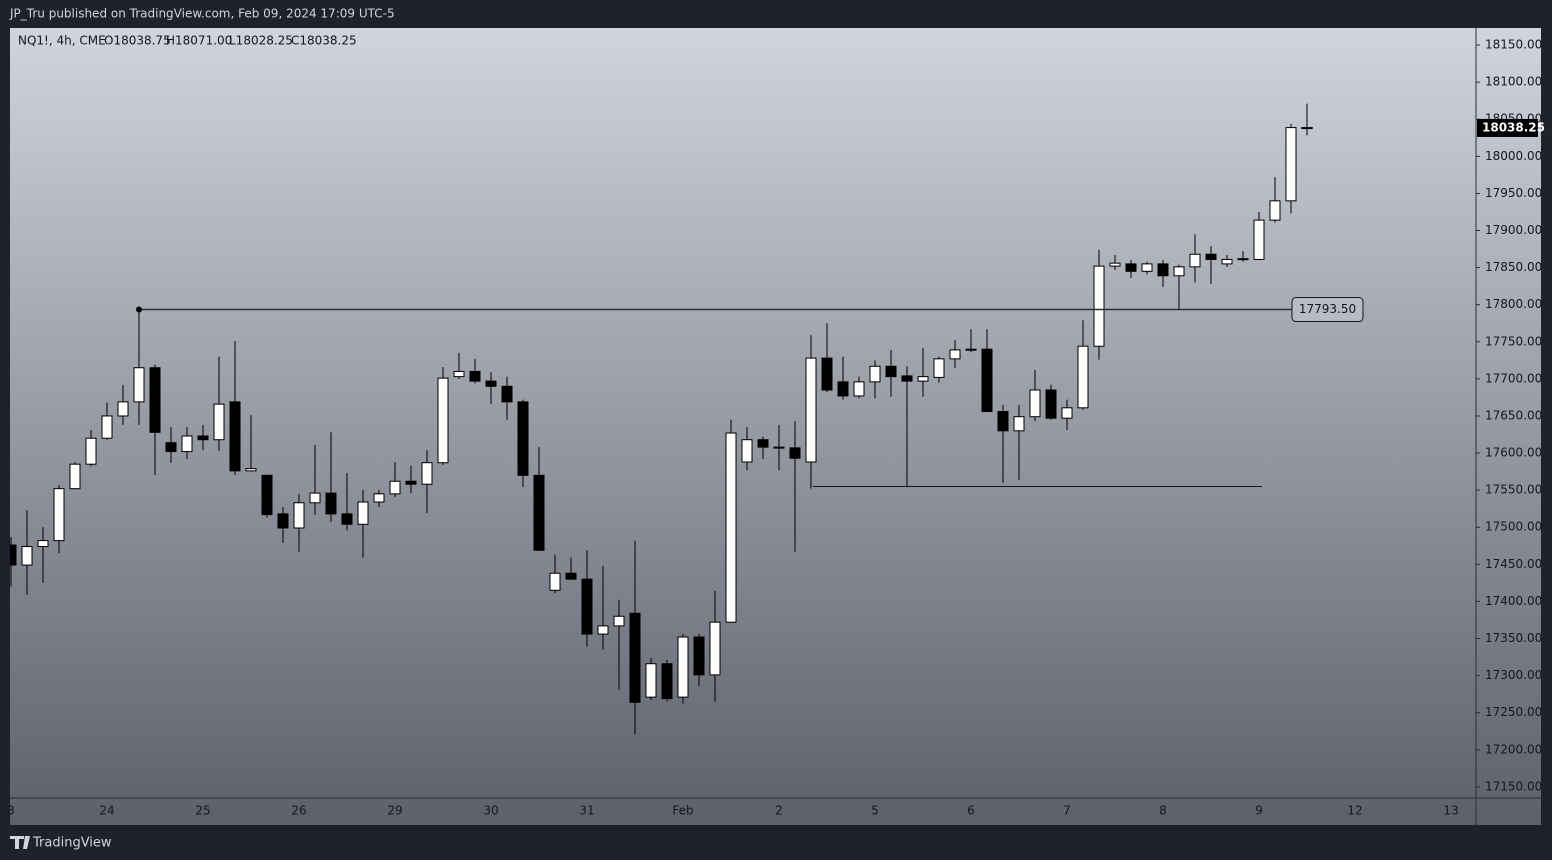  What do you see at coordinates (490, 811) in the screenshot?
I see `x-tick-label: 30` at bounding box center [490, 811].